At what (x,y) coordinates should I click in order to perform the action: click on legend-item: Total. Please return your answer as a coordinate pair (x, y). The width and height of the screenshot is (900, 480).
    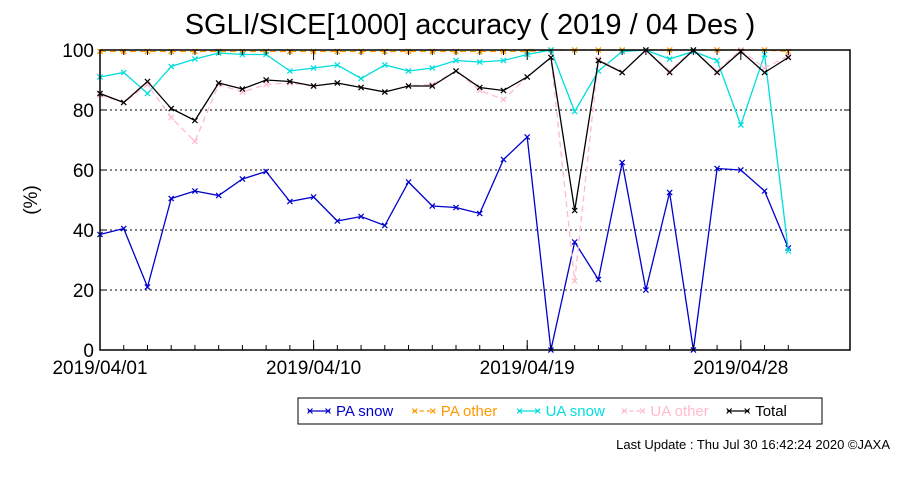
    Looking at the image, I should click on (756, 411).